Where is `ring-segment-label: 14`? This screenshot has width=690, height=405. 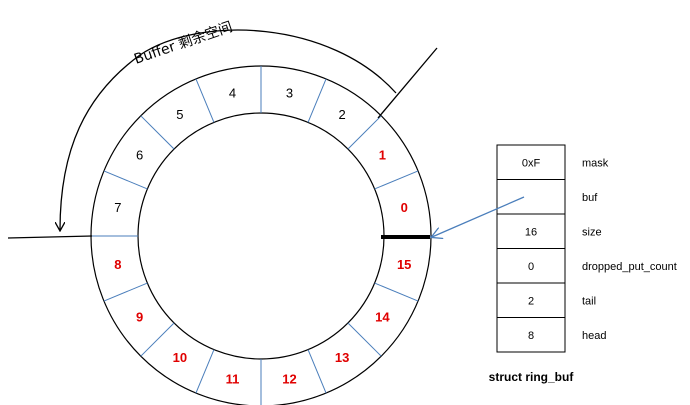 ring-segment-label: 14 is located at coordinates (382, 317).